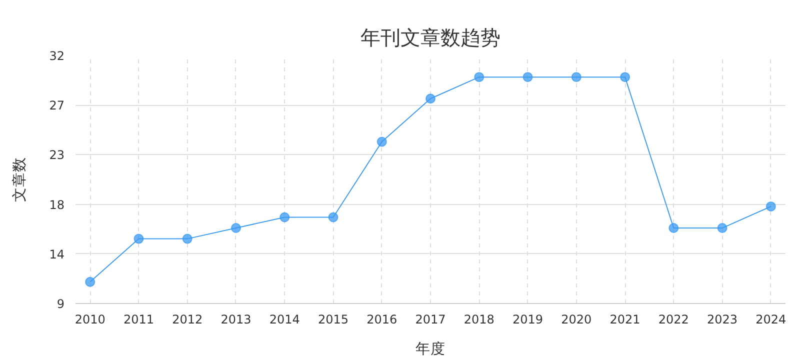  What do you see at coordinates (625, 319) in the screenshot?
I see `x-tick-label: 2021` at bounding box center [625, 319].